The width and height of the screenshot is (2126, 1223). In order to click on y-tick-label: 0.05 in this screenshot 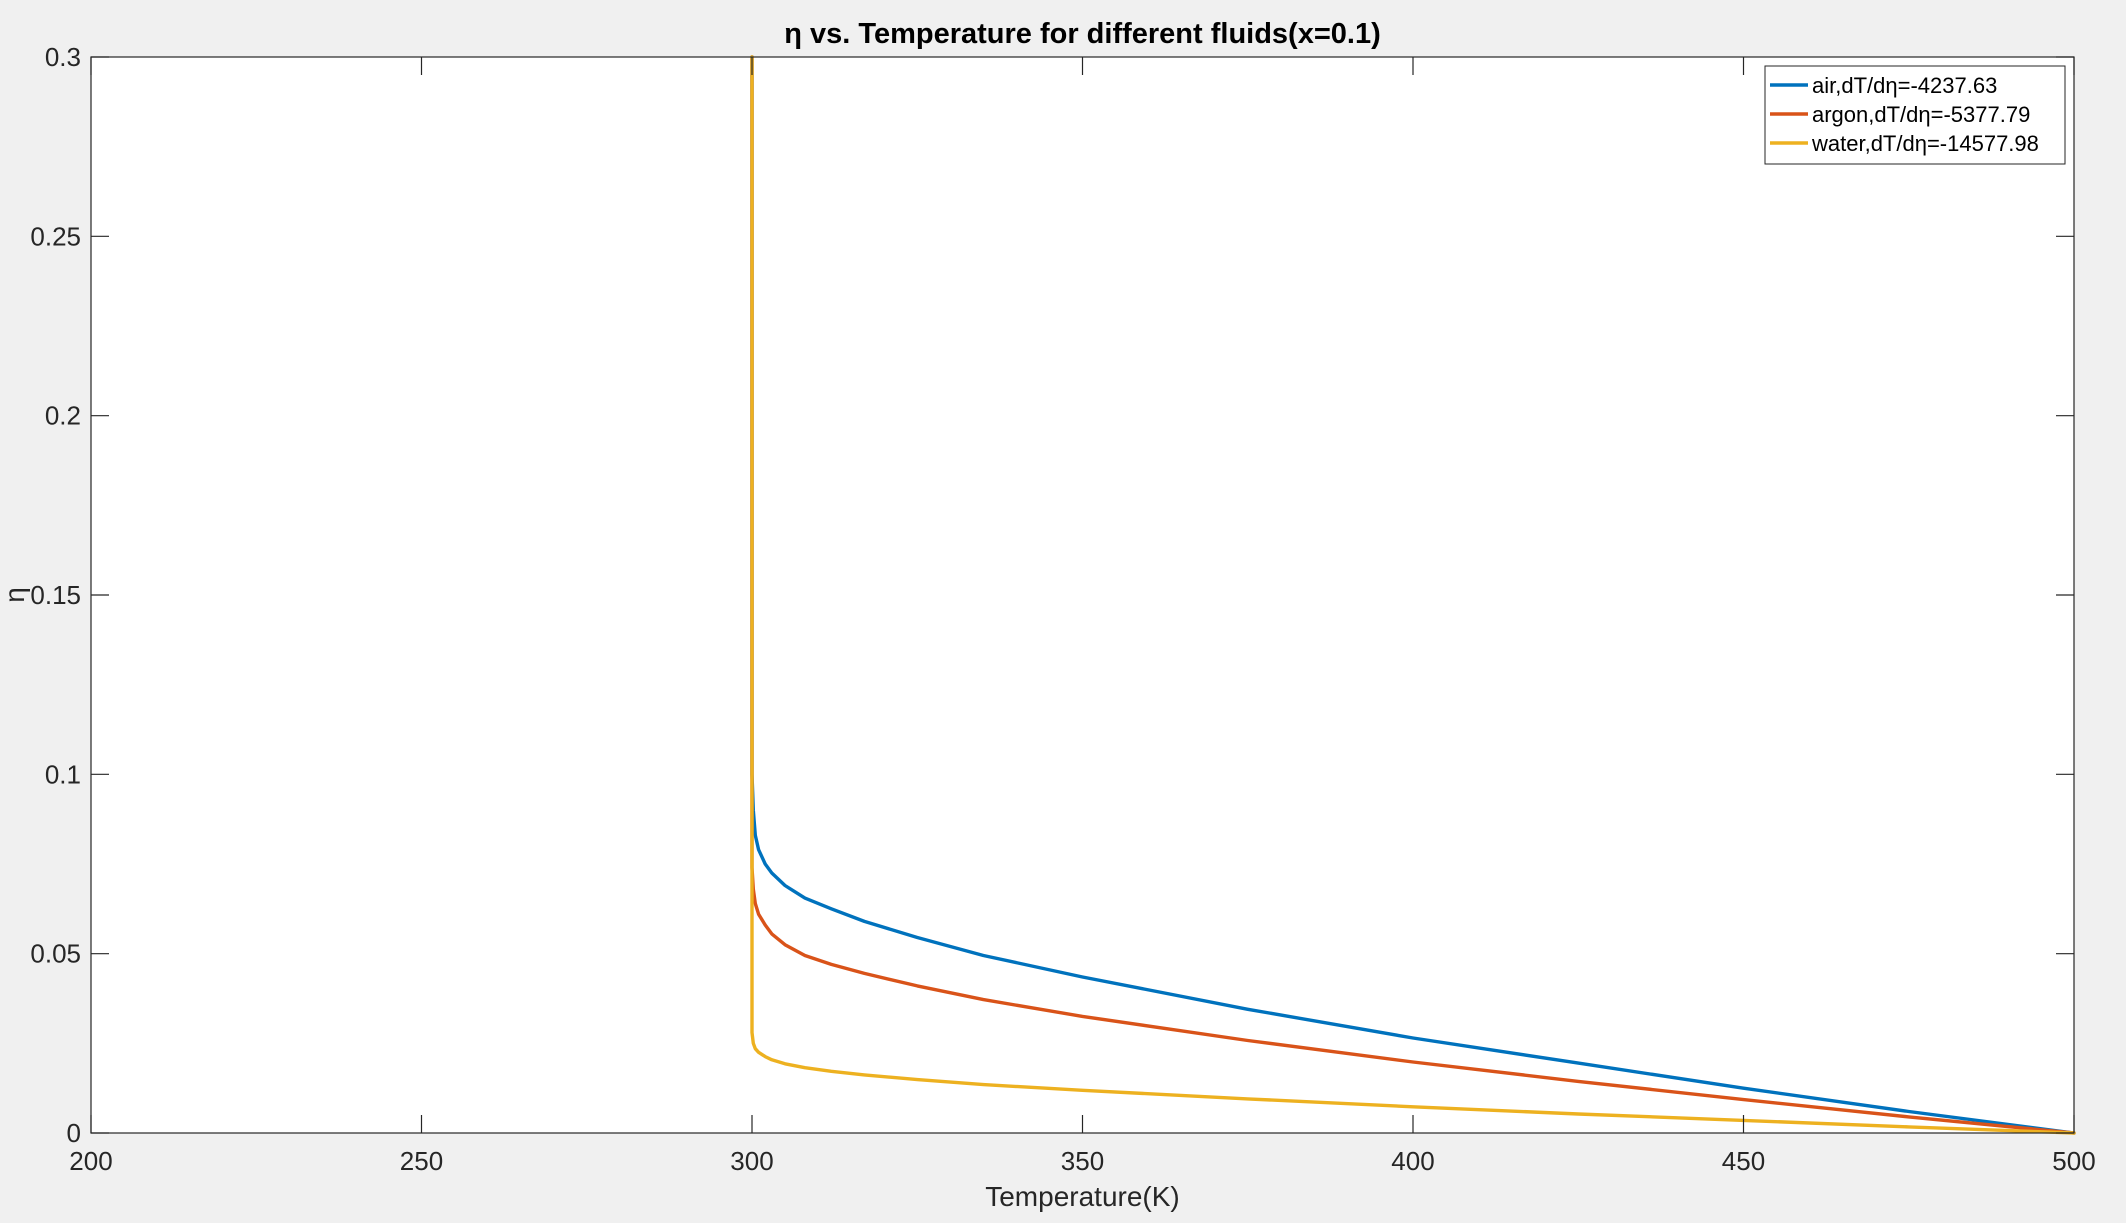, I will do `click(55, 954)`.